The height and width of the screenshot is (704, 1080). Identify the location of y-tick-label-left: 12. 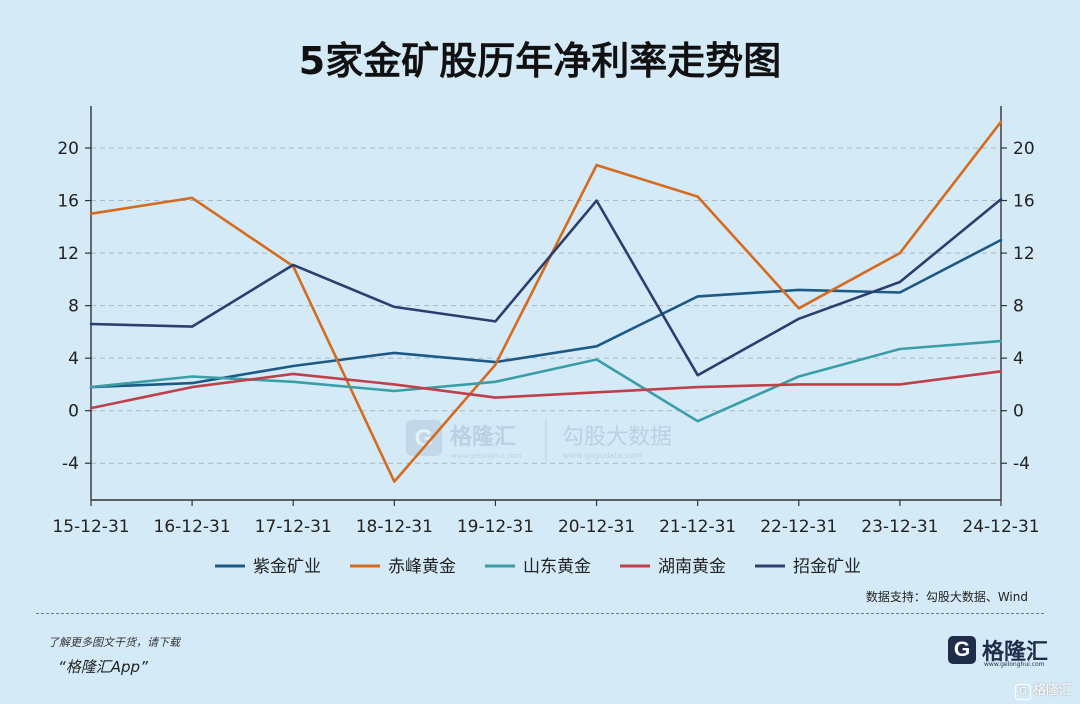
(68, 254).